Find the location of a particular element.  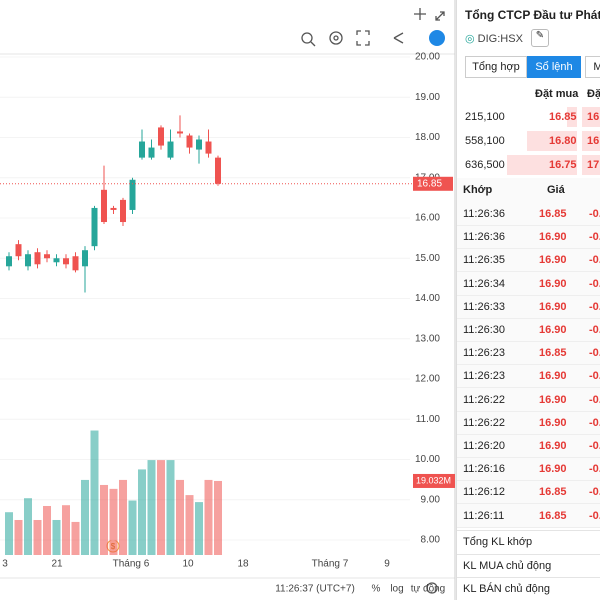

y-tick-label: 18.00 is located at coordinates (427, 137).